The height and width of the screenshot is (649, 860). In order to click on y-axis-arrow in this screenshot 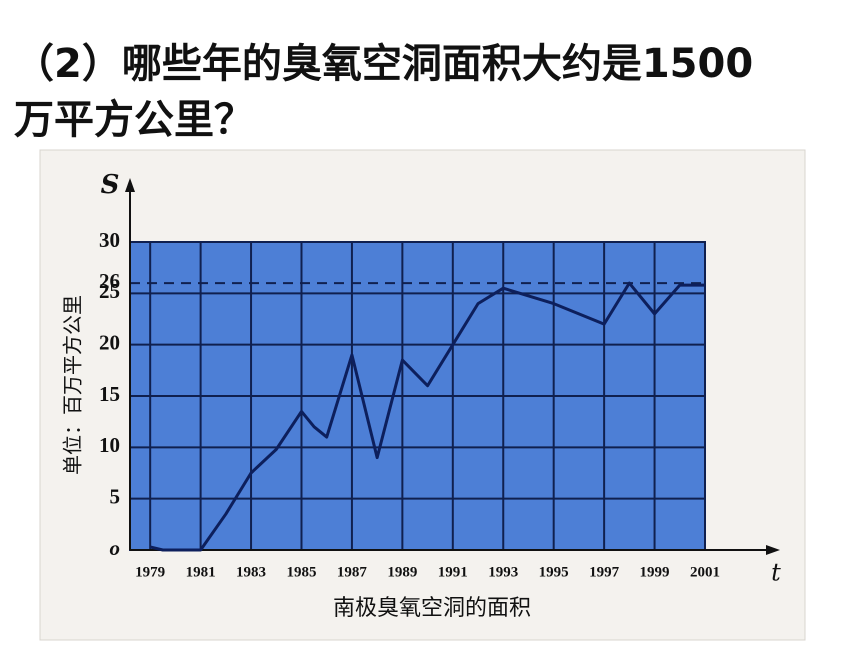, I will do `click(130, 185)`.